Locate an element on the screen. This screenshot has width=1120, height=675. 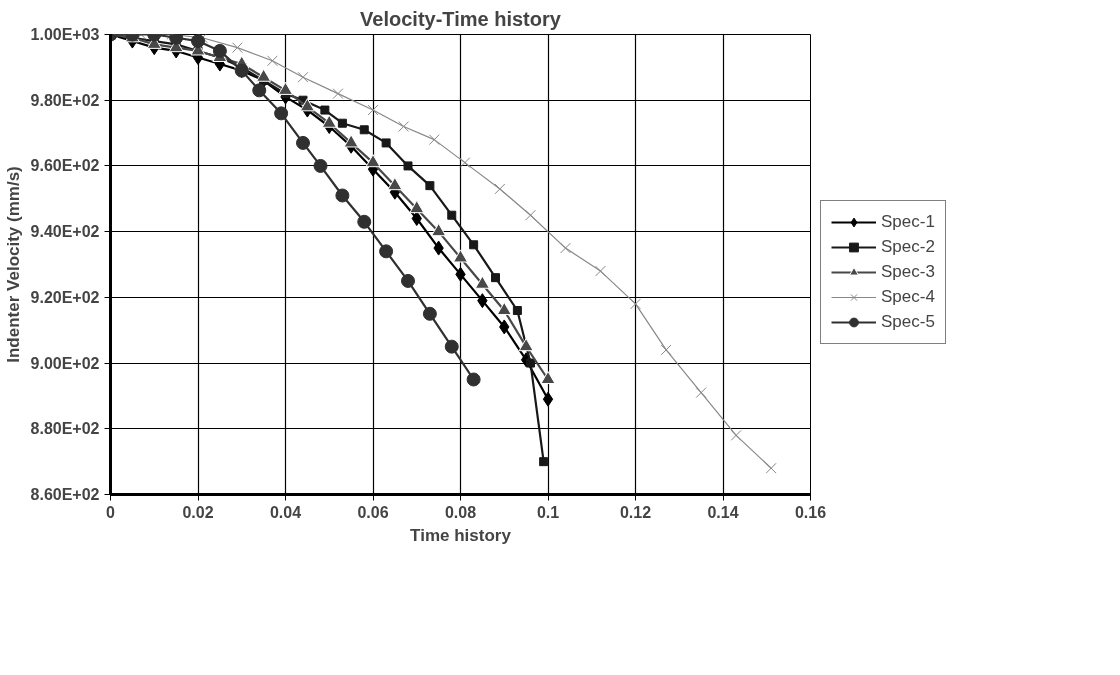
legend-label: Spec-3 is located at coordinates (908, 272).